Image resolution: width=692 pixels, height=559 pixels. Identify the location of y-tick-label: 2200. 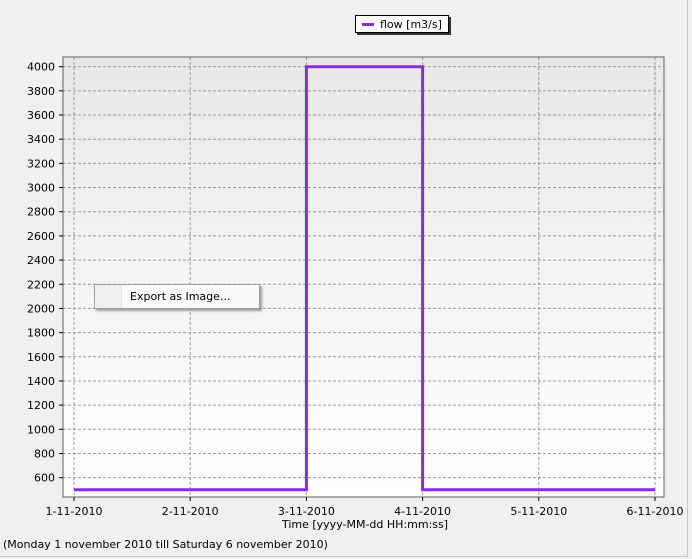
(41, 284).